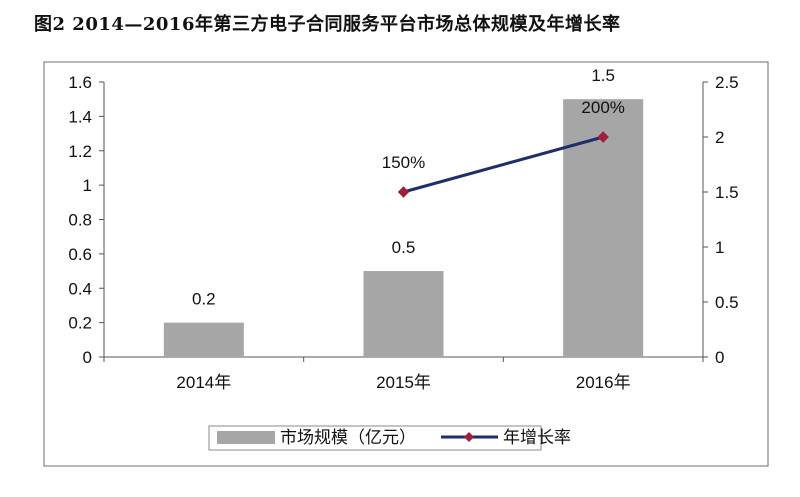  Describe the element at coordinates (327, 24) in the screenshot. I see `figure-title: 图2 2014—2016年第三方电子合同服务平台市场总体规模及年增长率` at that location.